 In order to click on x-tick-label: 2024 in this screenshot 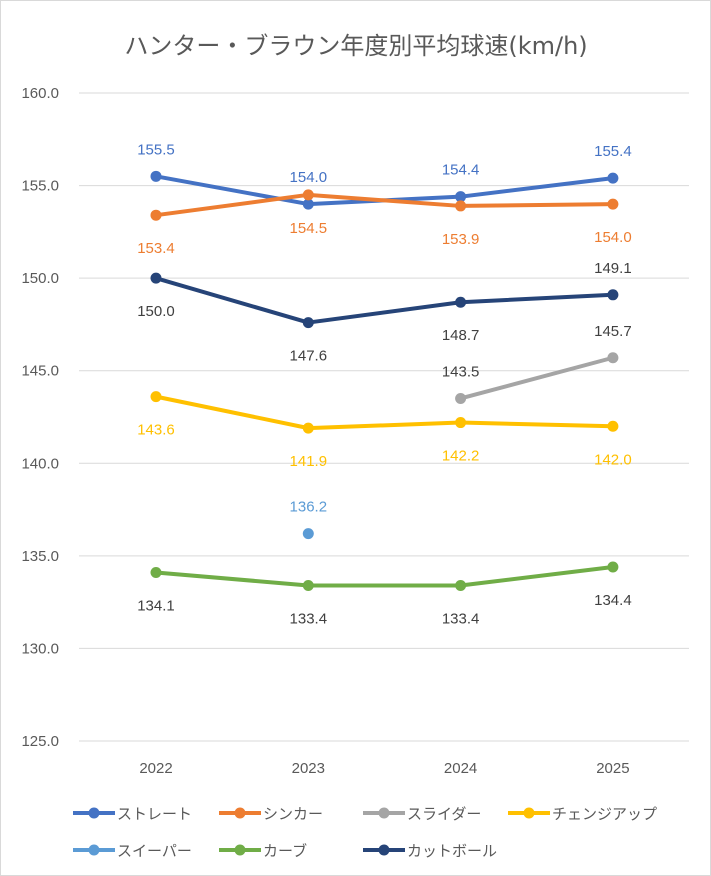, I will do `click(460, 768)`.